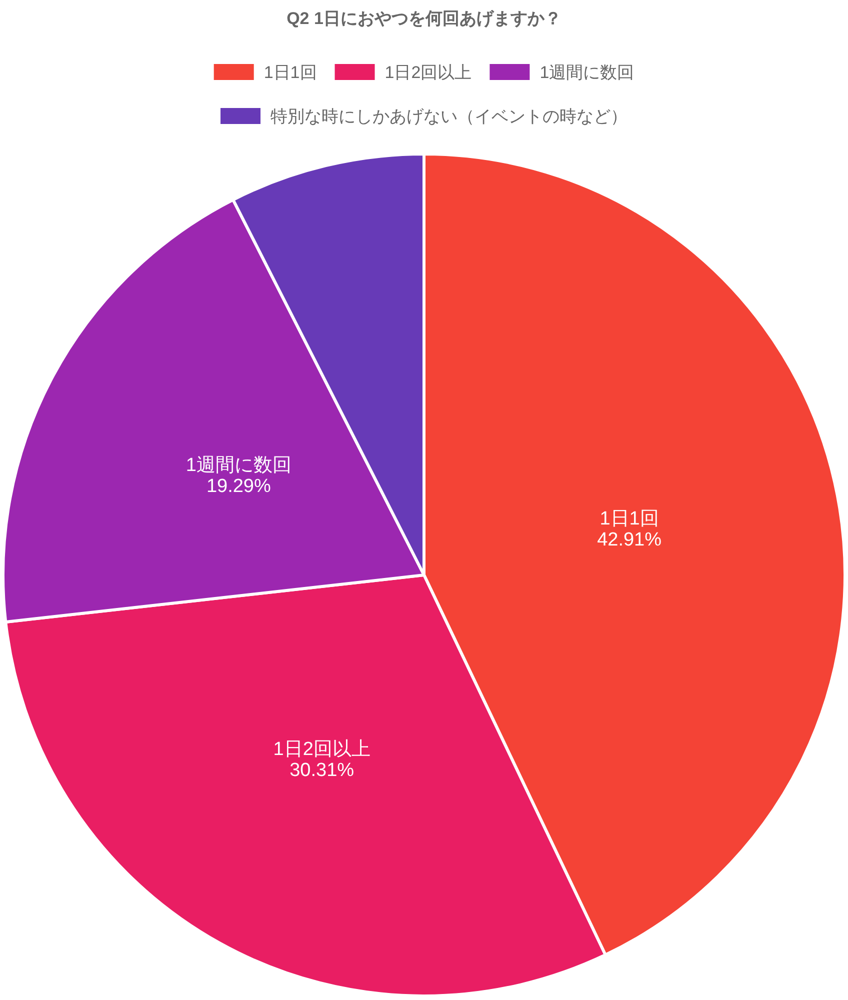 The height and width of the screenshot is (1000, 848). What do you see at coordinates (321, 749) in the screenshot?
I see `slice-label: 1日2回以上` at bounding box center [321, 749].